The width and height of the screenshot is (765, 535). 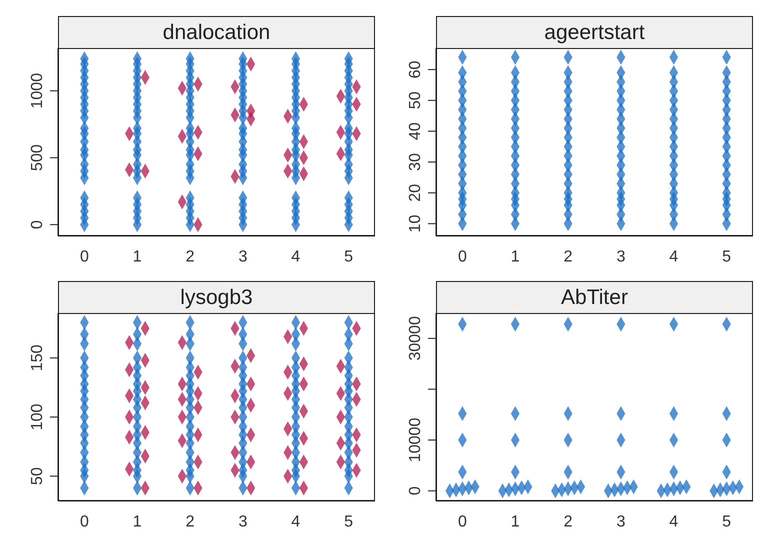 What do you see at coordinates (415, 440) in the screenshot?
I see `y-tick-label: 10000` at bounding box center [415, 440].